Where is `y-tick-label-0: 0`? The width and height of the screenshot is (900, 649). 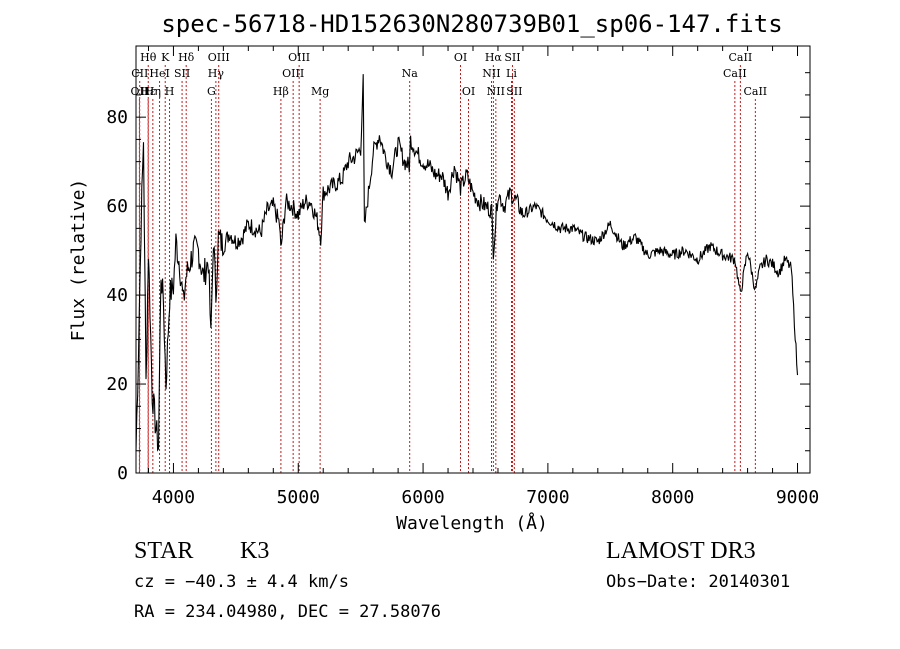 y-tick-label-0: 0 is located at coordinates (122, 473).